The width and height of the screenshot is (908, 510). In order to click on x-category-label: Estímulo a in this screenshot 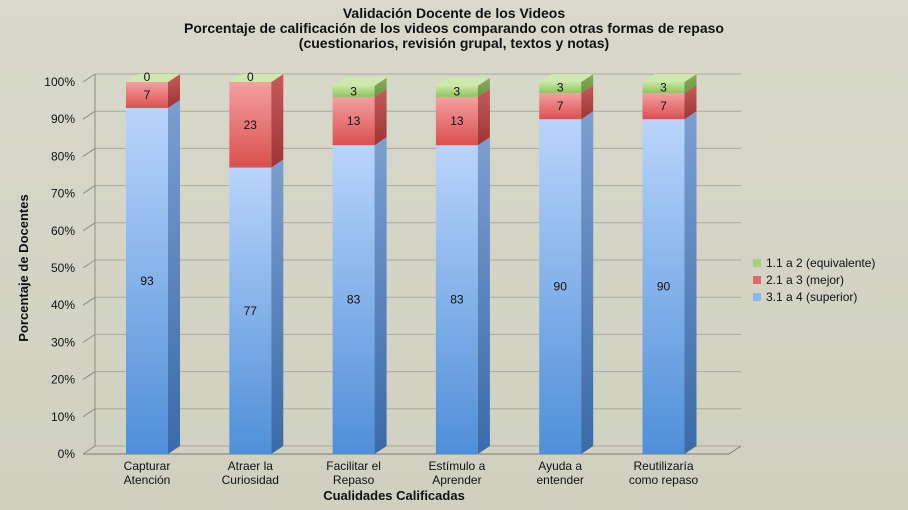, I will do `click(457, 466)`.